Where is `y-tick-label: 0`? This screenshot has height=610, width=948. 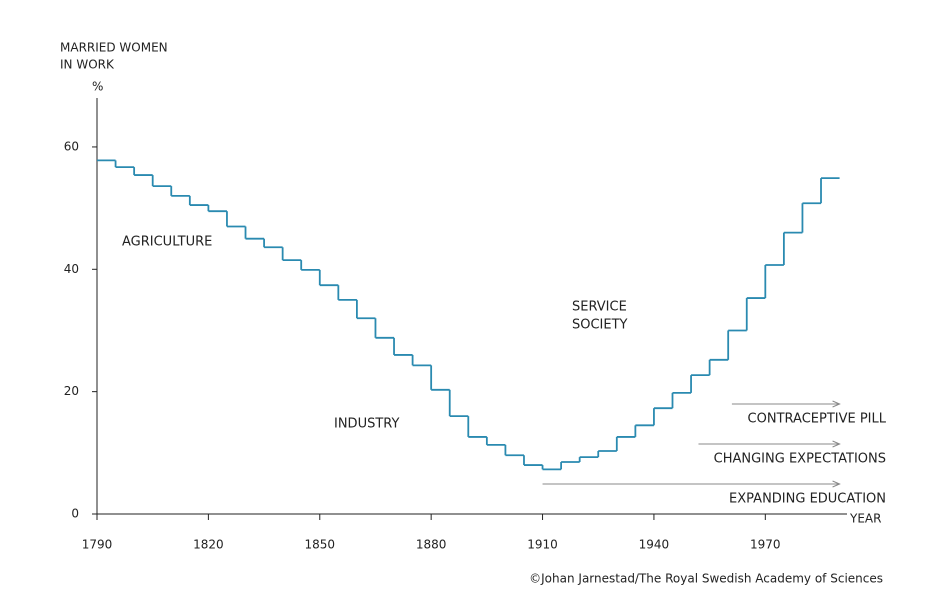
y-tick-label: 0 is located at coordinates (75, 514).